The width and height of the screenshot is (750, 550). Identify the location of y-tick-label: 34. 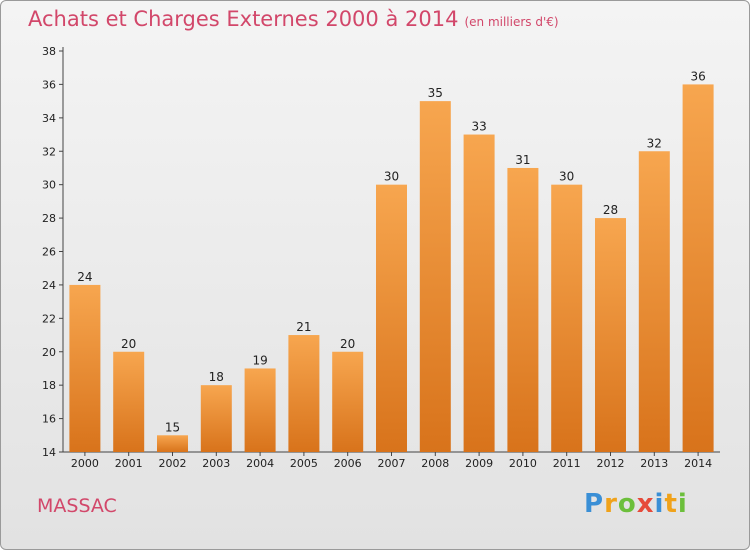
(49, 118).